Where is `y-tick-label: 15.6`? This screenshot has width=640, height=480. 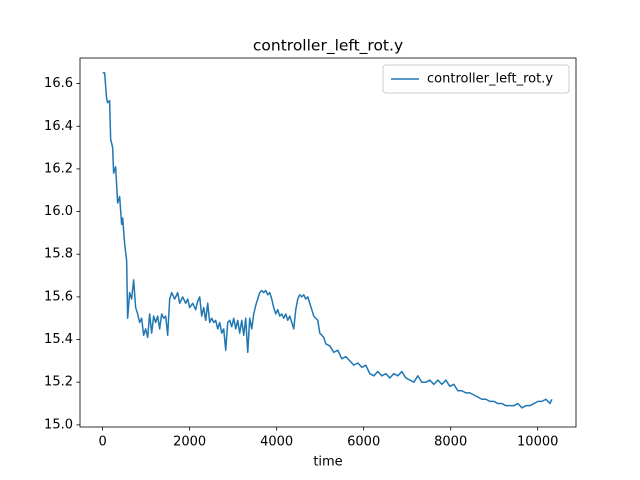
y-tick-label: 15.6 is located at coordinates (58, 296).